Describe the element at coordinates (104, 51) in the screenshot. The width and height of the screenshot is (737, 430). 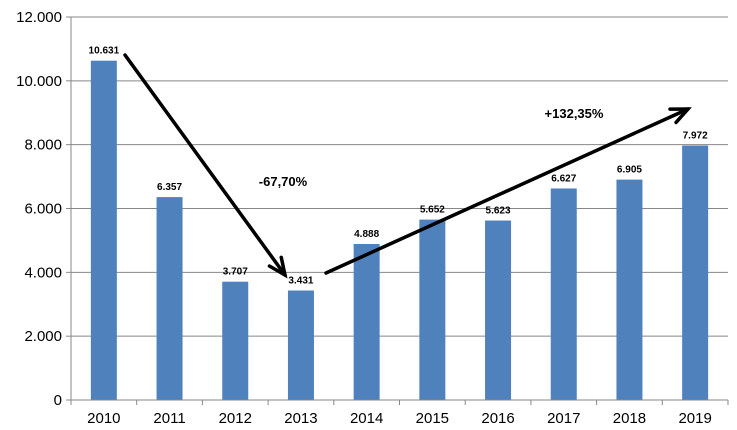
I see `data-label: 10.631` at that location.